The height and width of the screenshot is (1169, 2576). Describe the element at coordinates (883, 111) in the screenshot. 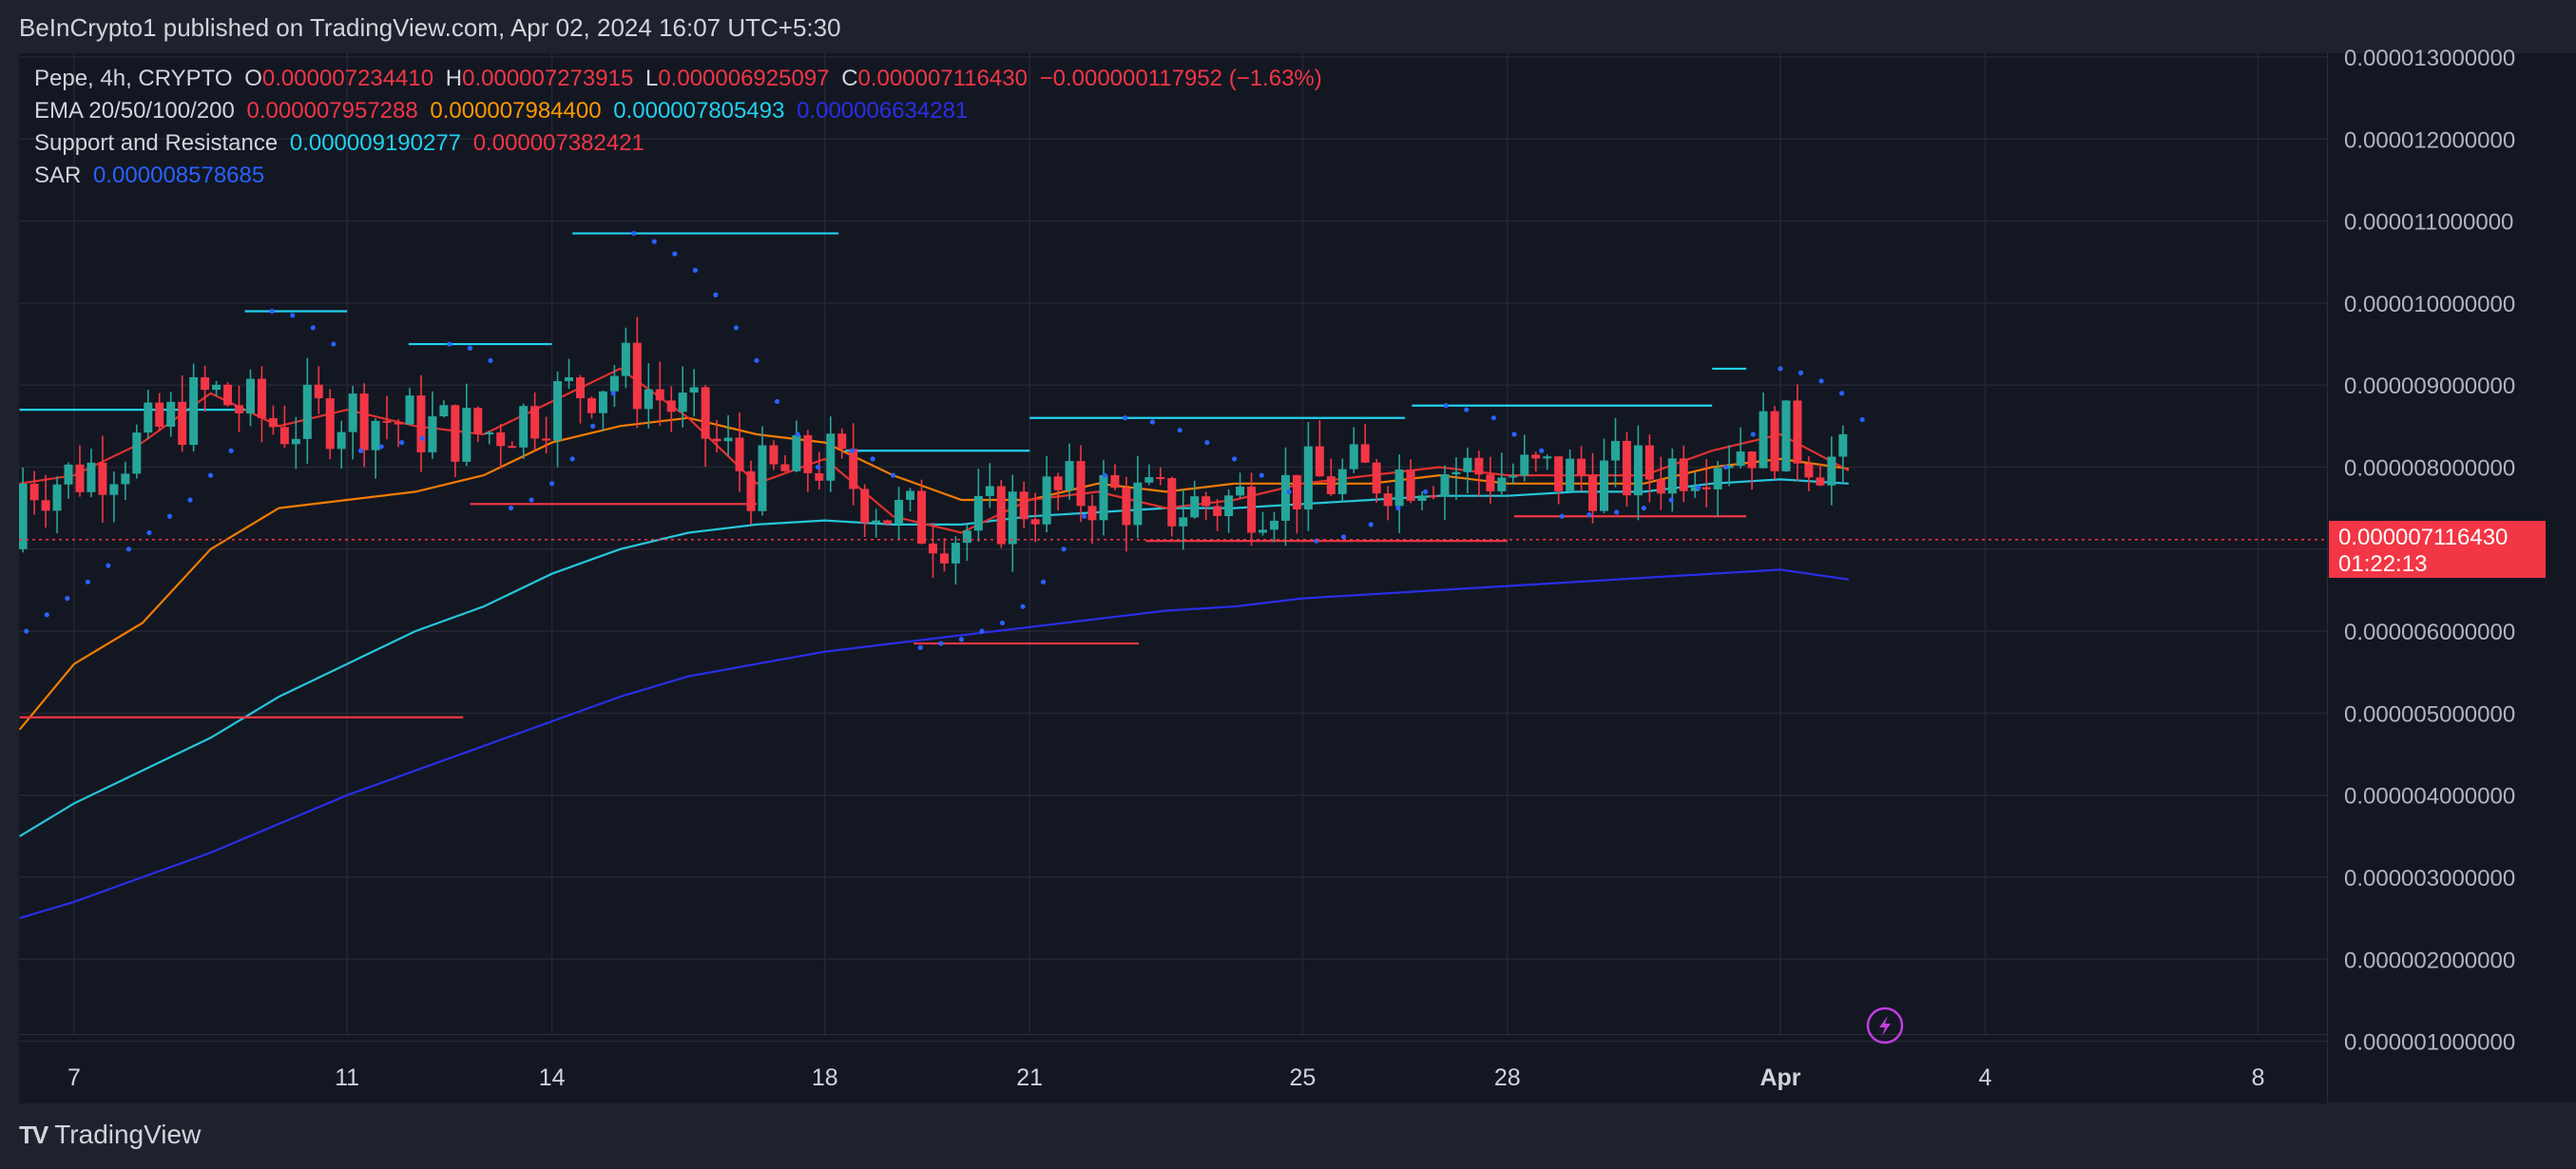

I see `legend-ema200-value: 0.000006634281` at that location.